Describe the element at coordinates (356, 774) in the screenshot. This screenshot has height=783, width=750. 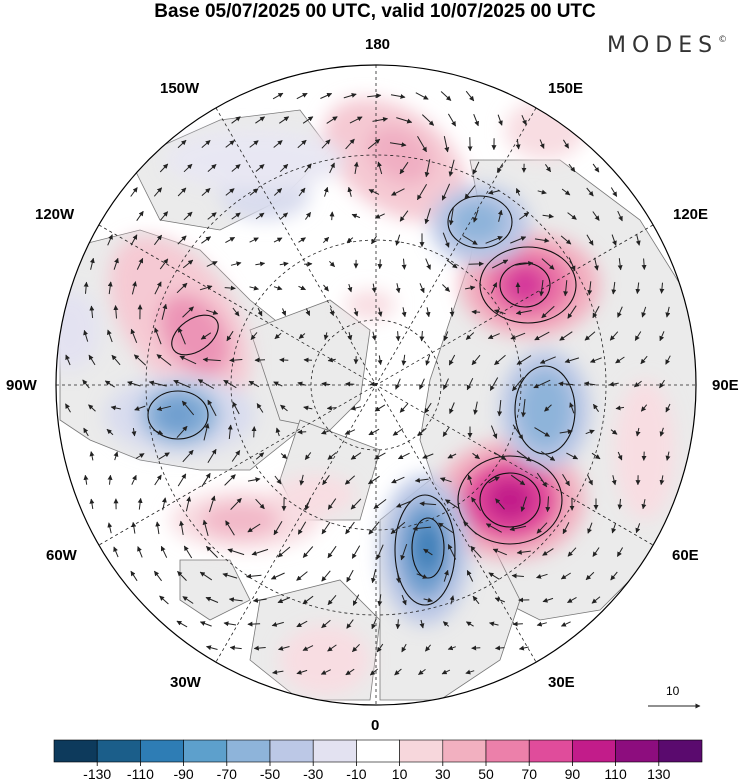
I see `colorbar-label: -10` at that location.